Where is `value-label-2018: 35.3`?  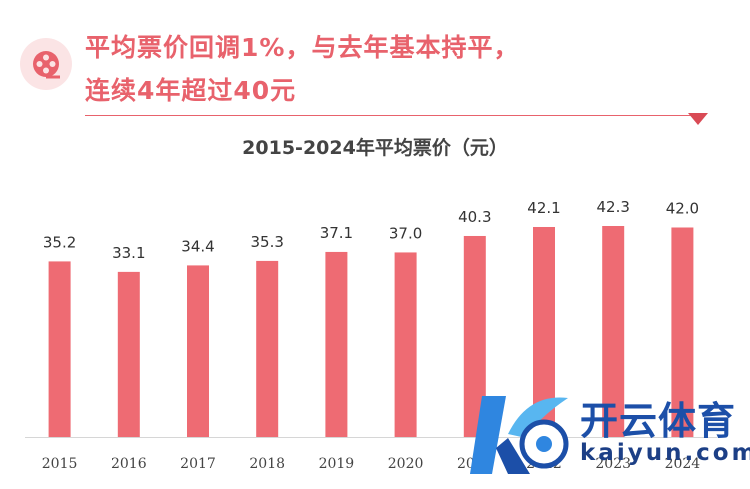
value-label-2018: 35.3 is located at coordinates (266, 242).